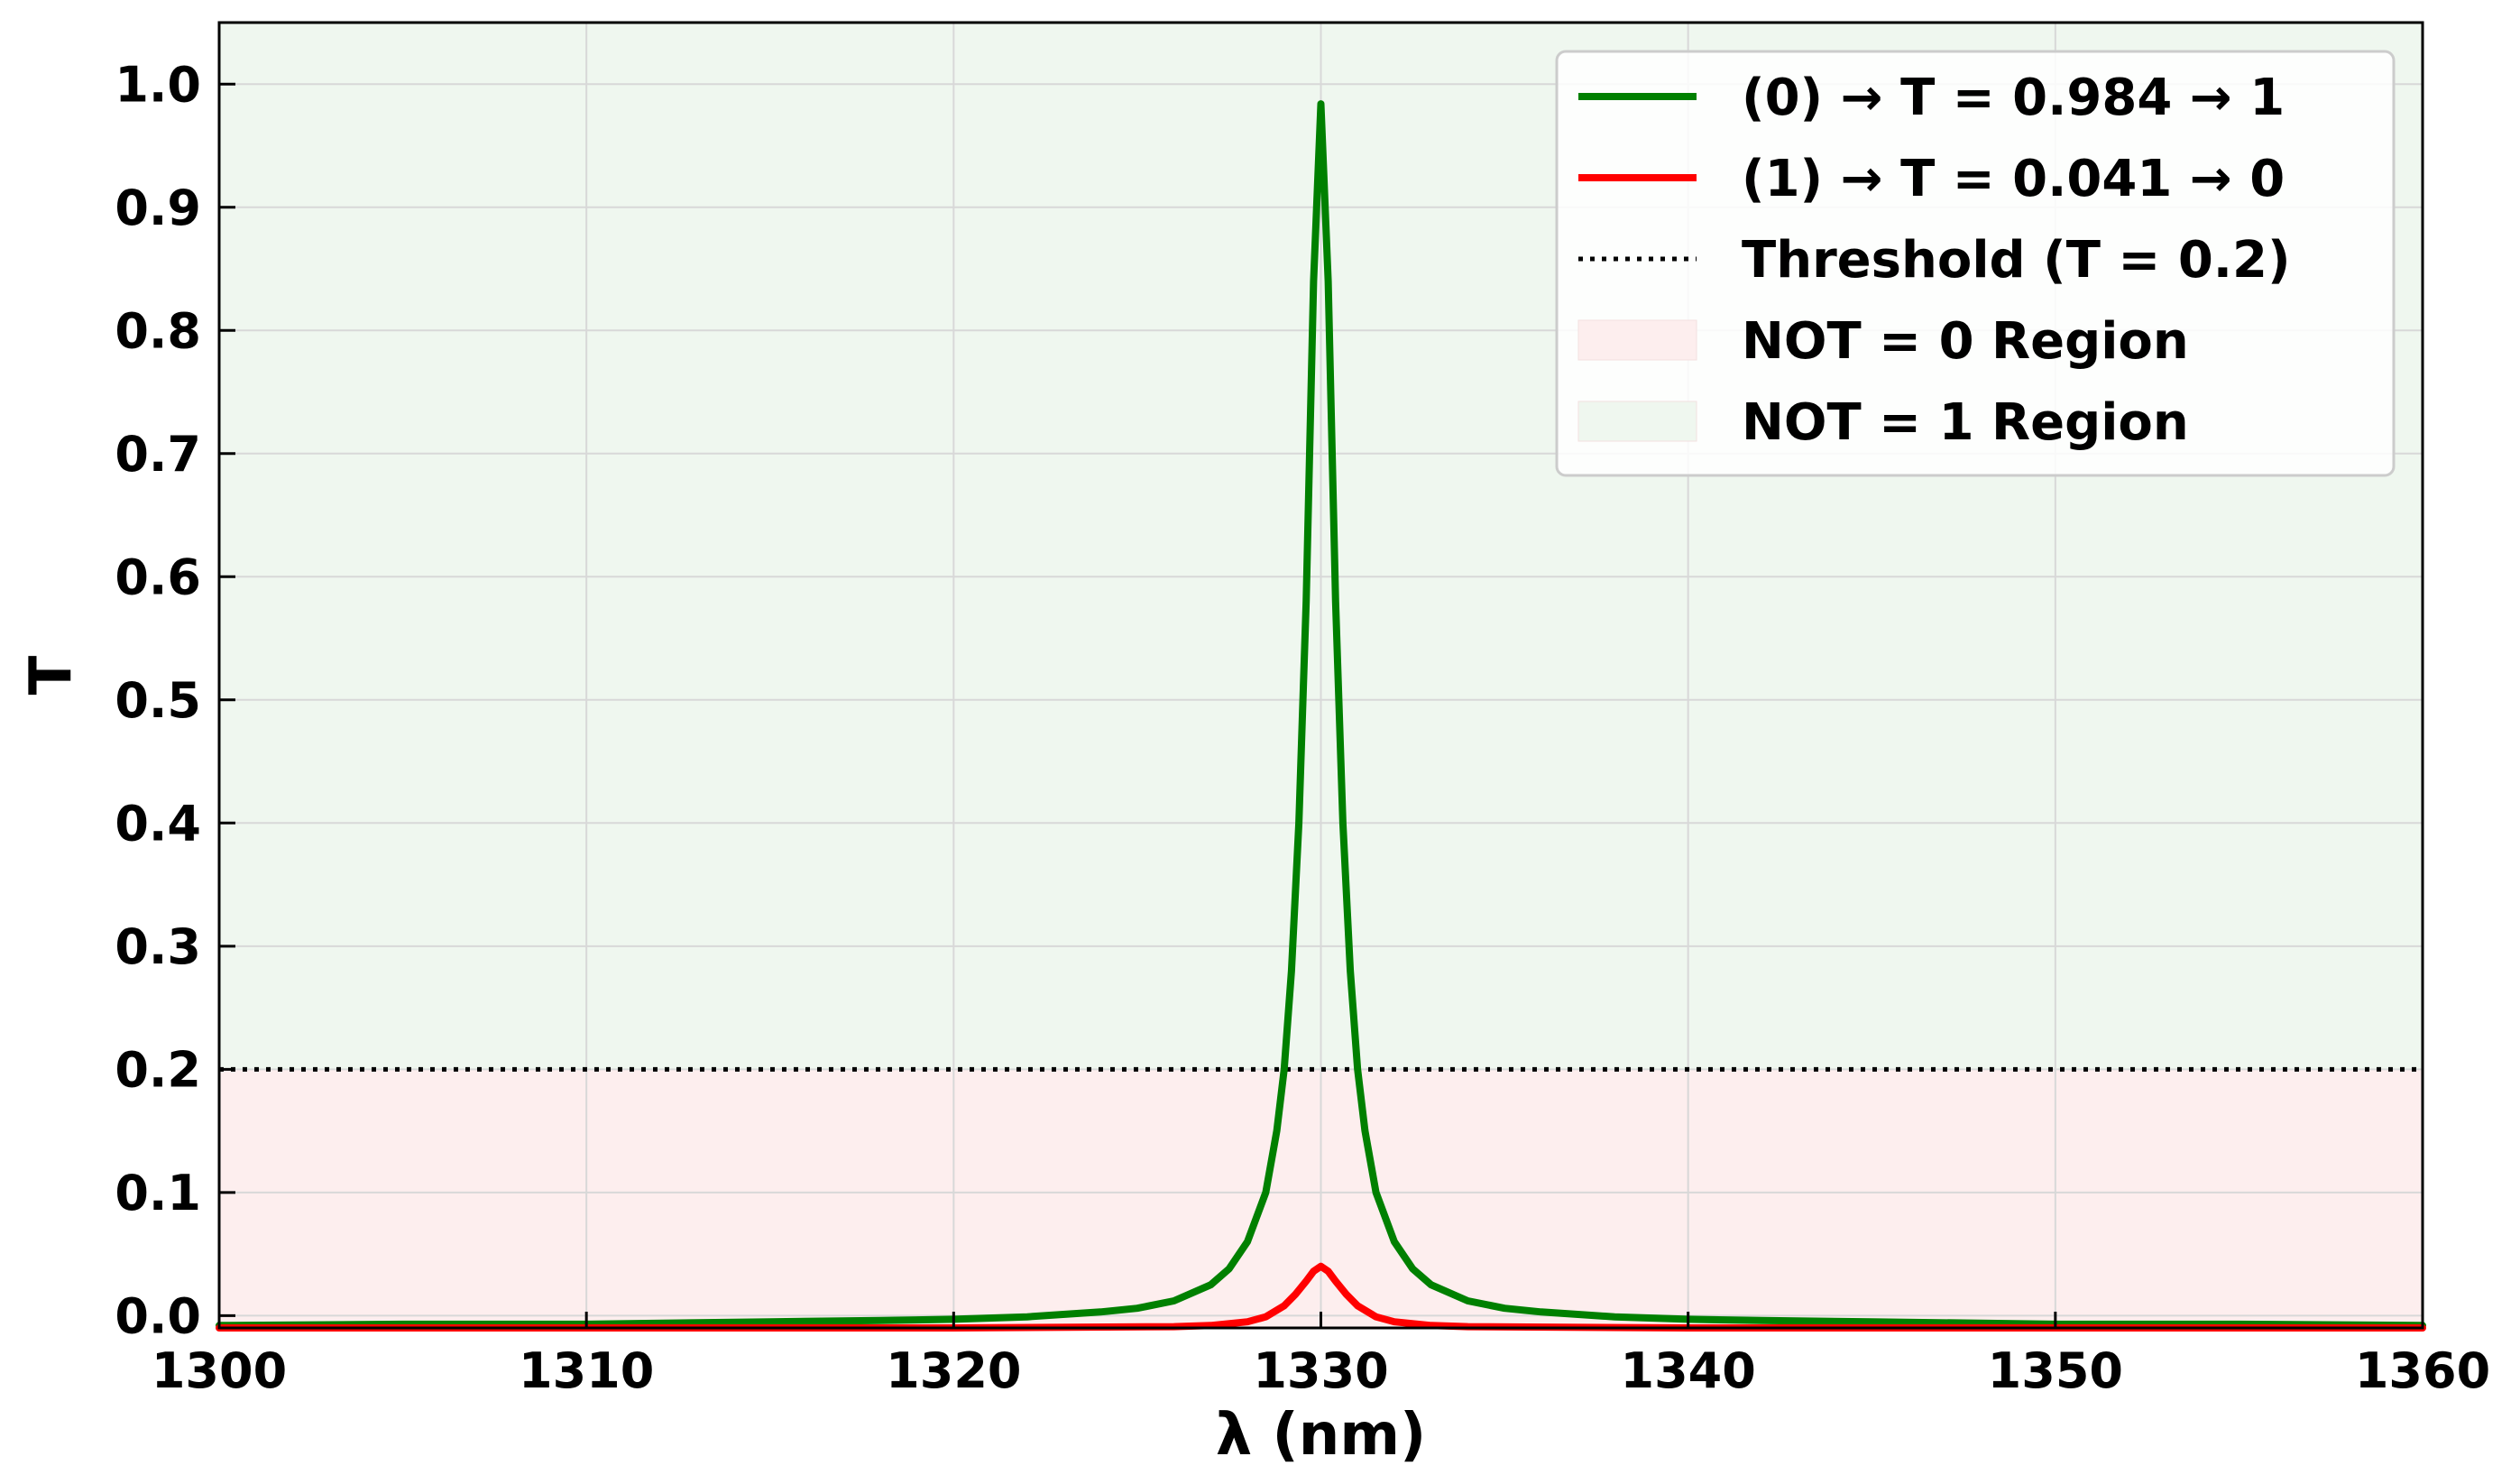  What do you see at coordinates (158, 330) in the screenshot?
I see `y-tick-label: 0.8` at bounding box center [158, 330].